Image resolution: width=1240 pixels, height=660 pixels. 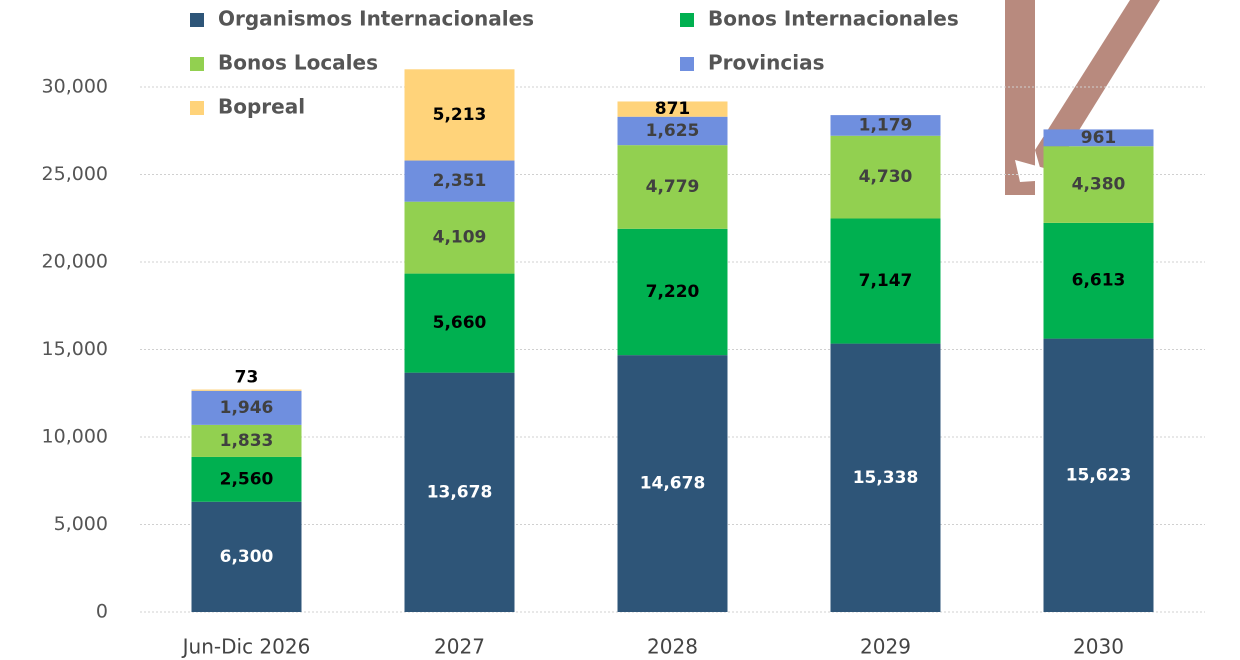 What do you see at coordinates (1098, 647) in the screenshot?
I see `x-tick-label: 2030` at bounding box center [1098, 647].